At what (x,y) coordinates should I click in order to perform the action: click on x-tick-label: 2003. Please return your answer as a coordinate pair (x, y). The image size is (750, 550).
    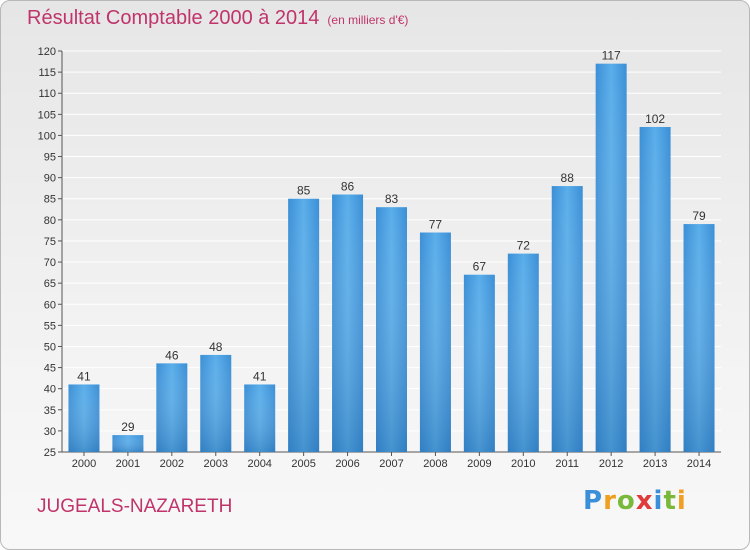
    Looking at the image, I should click on (216, 464).